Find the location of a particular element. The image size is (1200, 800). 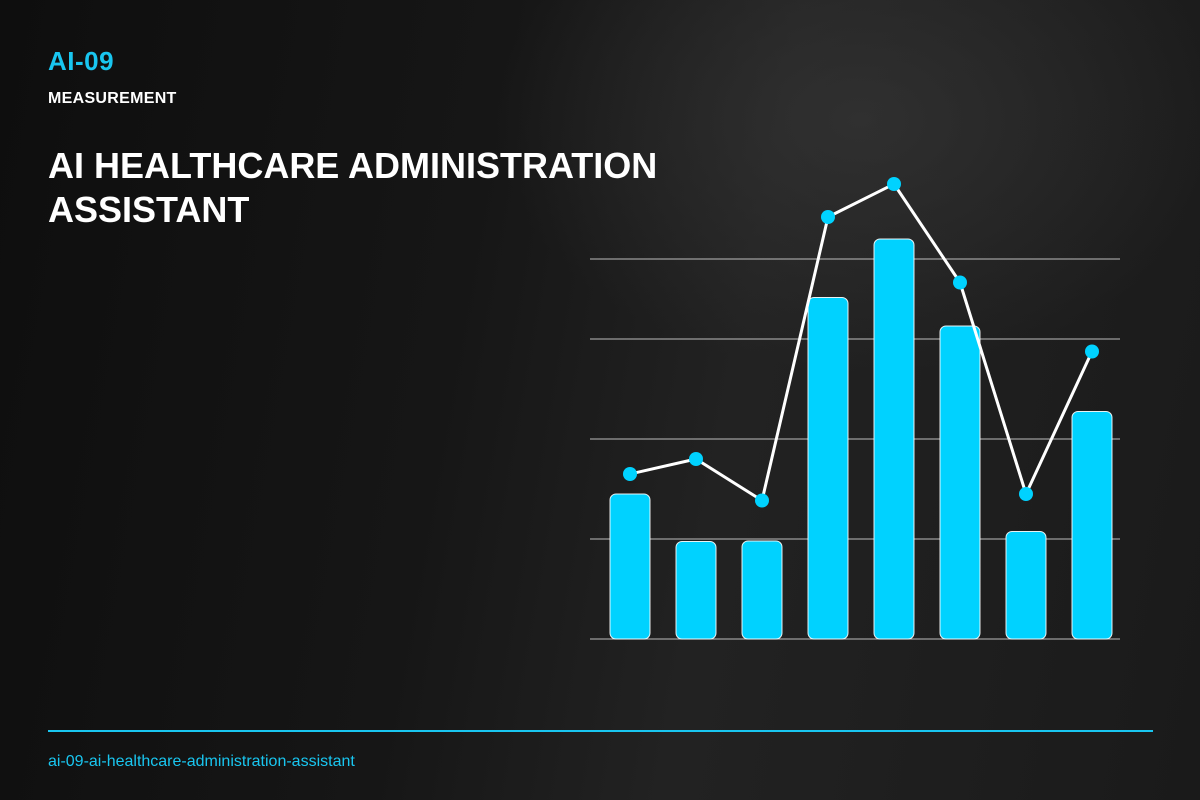

page-title: AI HEALTHCARE ADMINISTRATION ASSISTANT is located at coordinates (353, 187).